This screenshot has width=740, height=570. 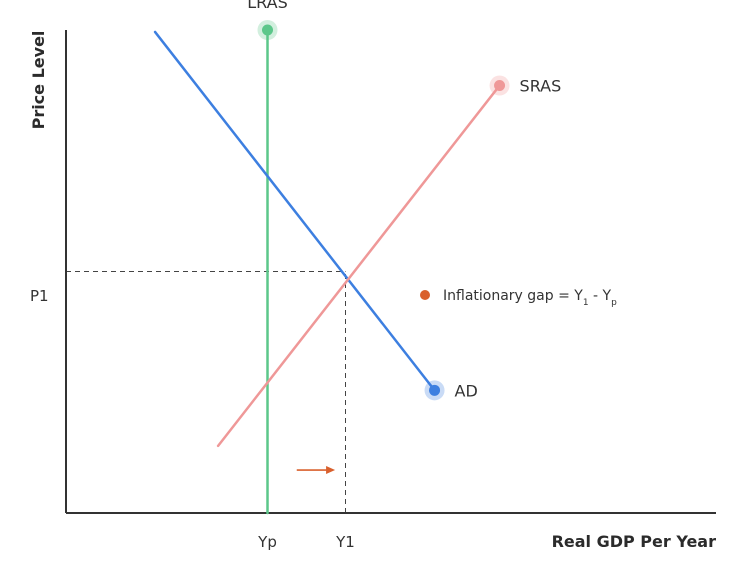 What do you see at coordinates (267, 542) in the screenshot?
I see `x-tick-label-yp: Yp` at bounding box center [267, 542].